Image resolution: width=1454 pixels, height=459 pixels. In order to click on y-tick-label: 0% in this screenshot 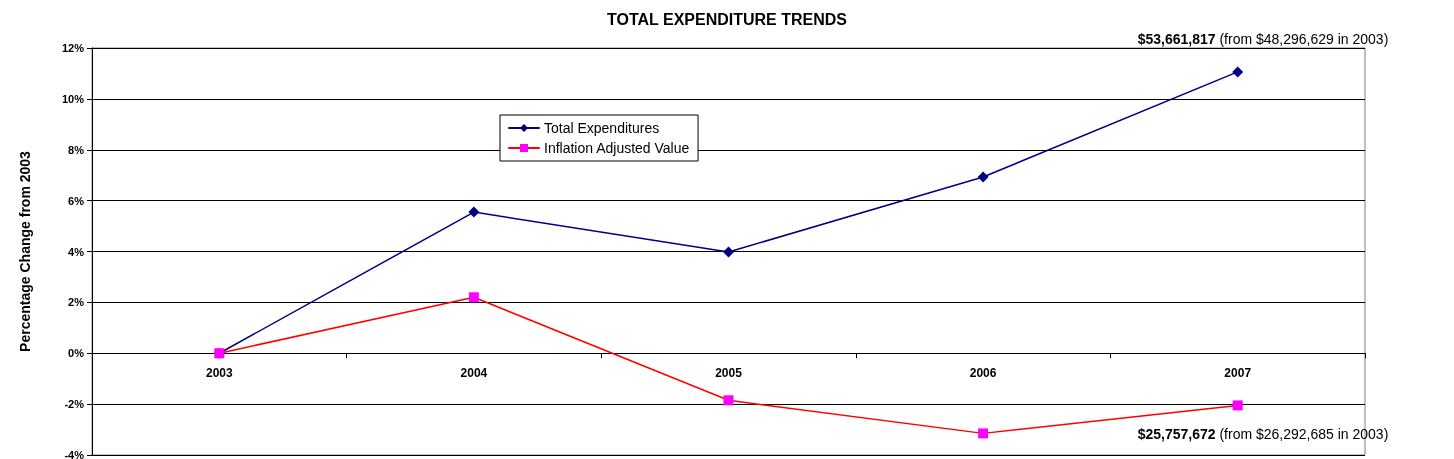, I will do `click(76, 353)`.